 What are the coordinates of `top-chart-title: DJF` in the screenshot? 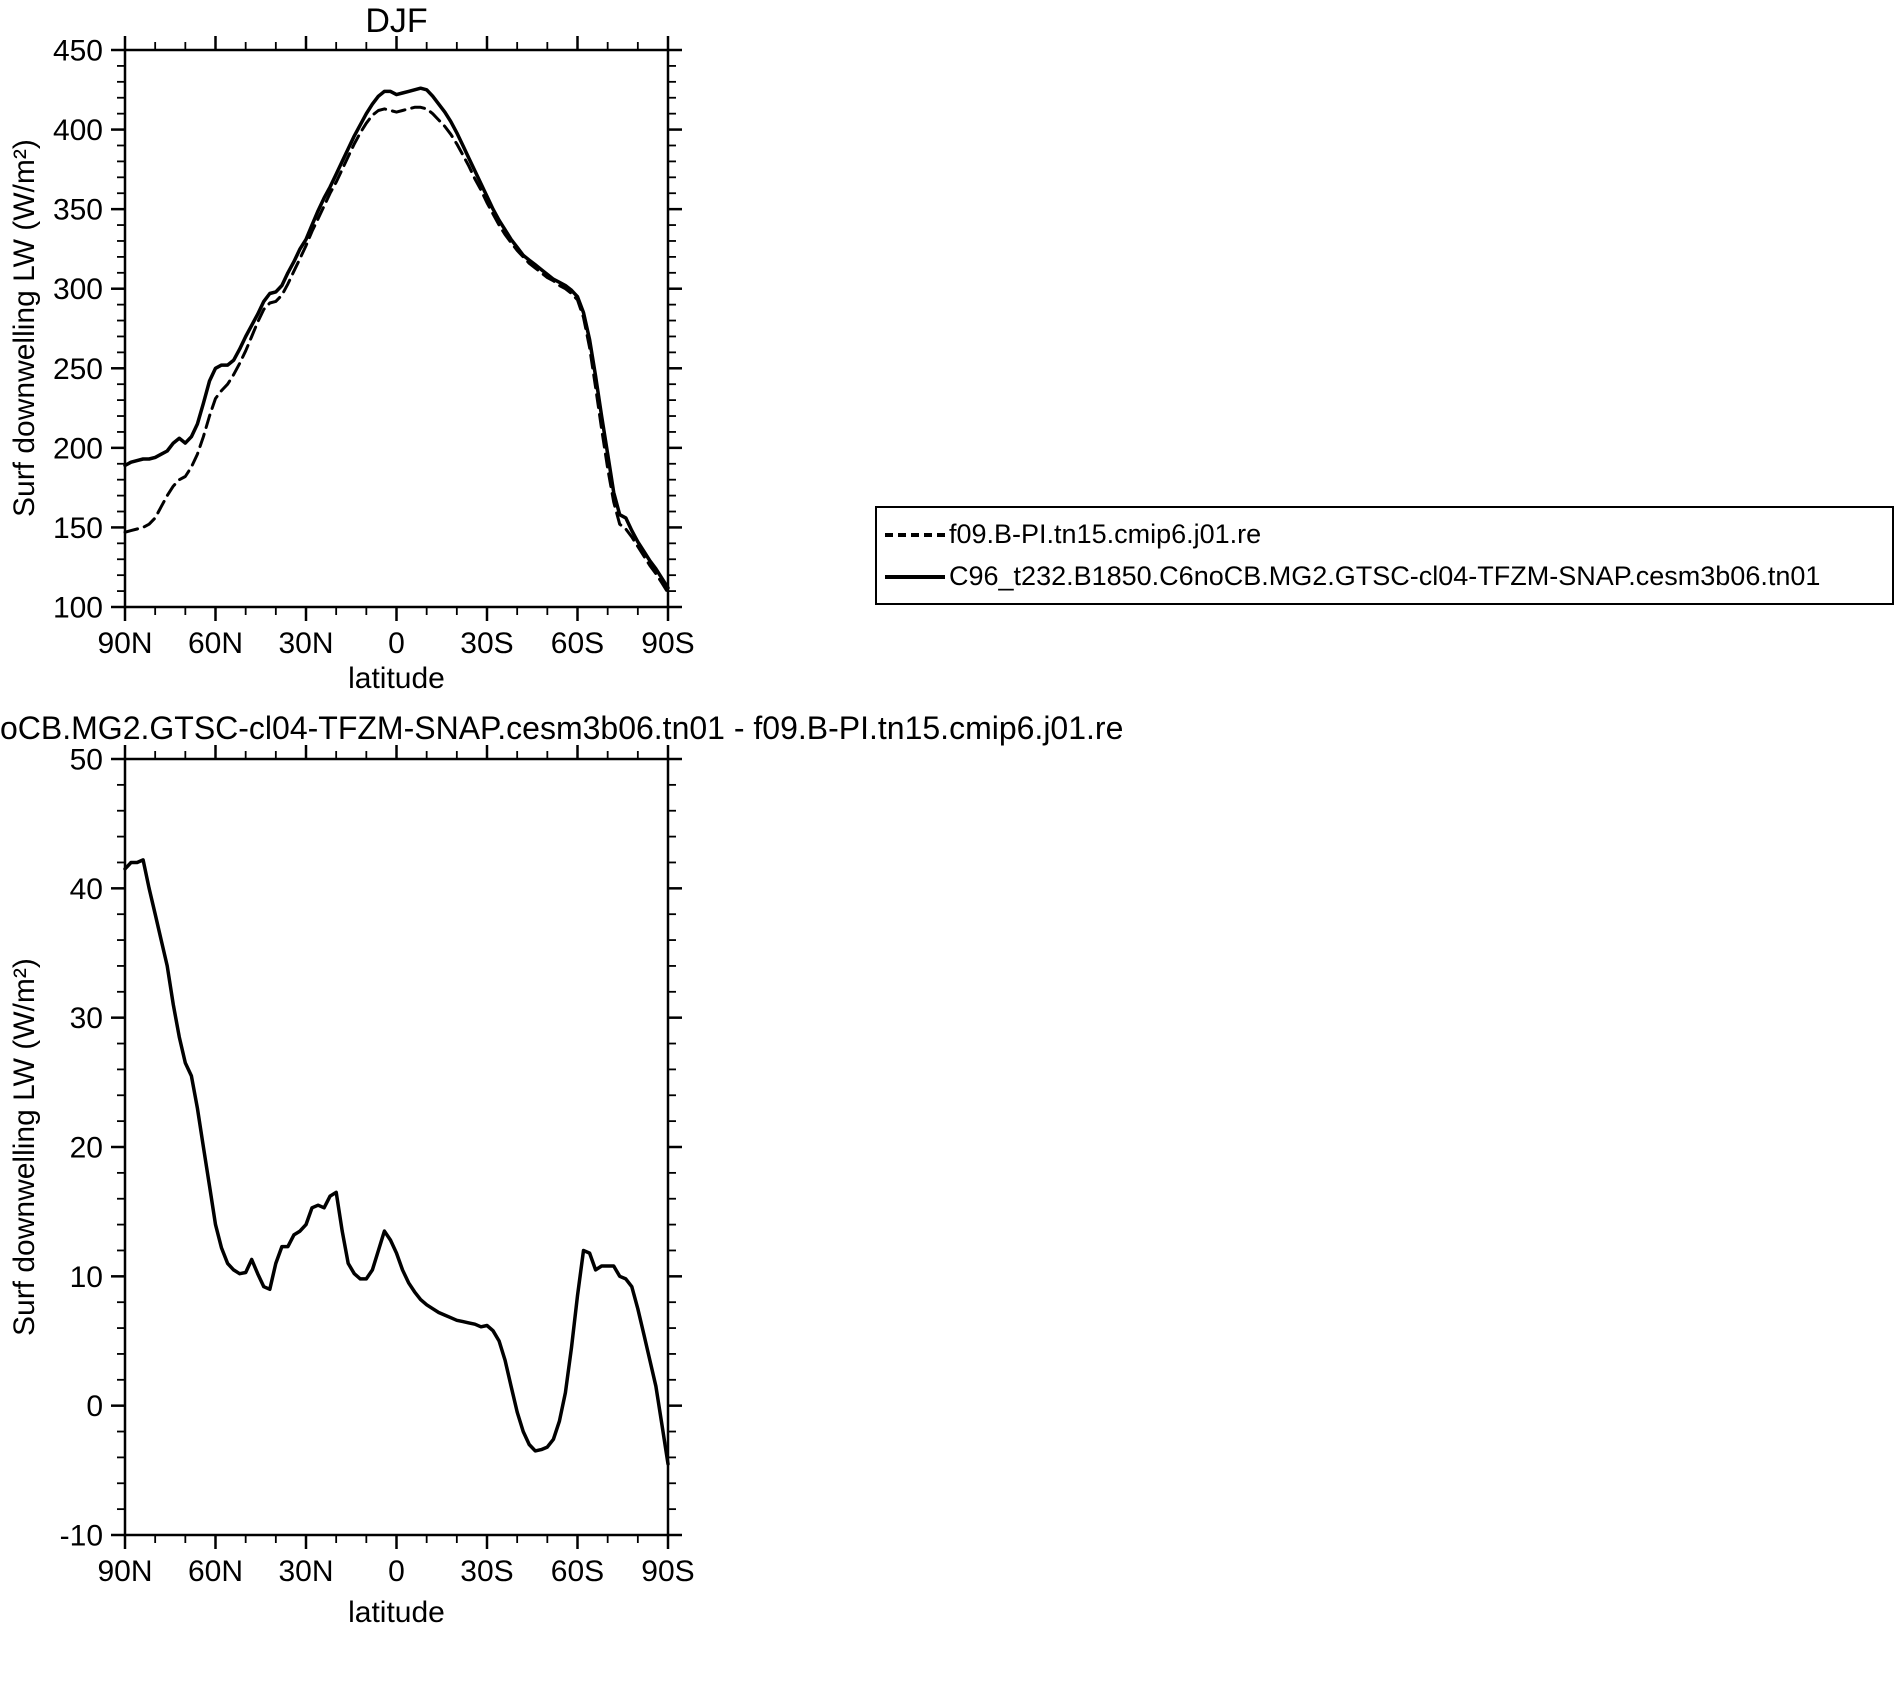 It's located at (396, 21).